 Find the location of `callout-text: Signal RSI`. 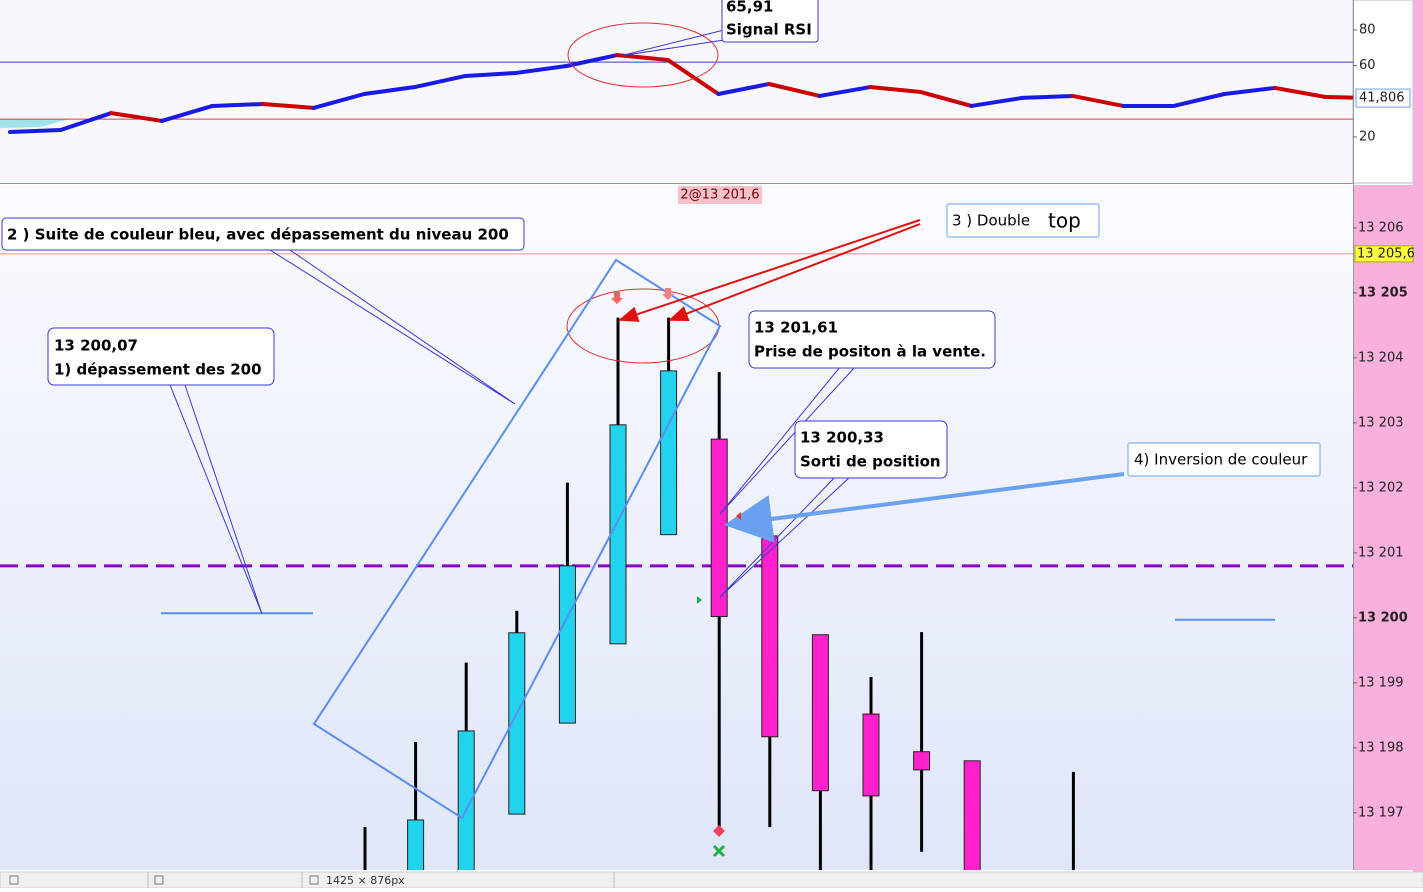

callout-text: Signal RSI is located at coordinates (769, 30).